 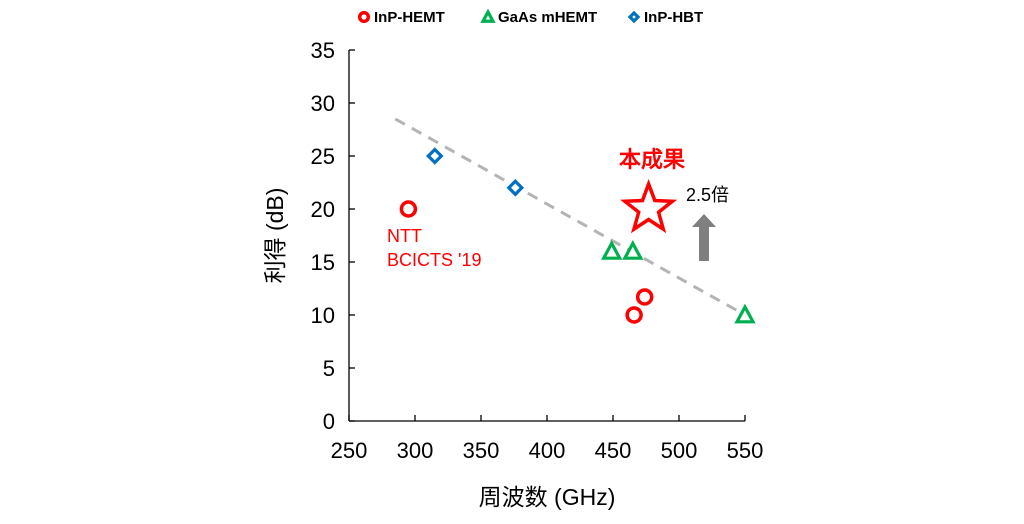 I want to click on trend-line, so click(x=570, y=217).